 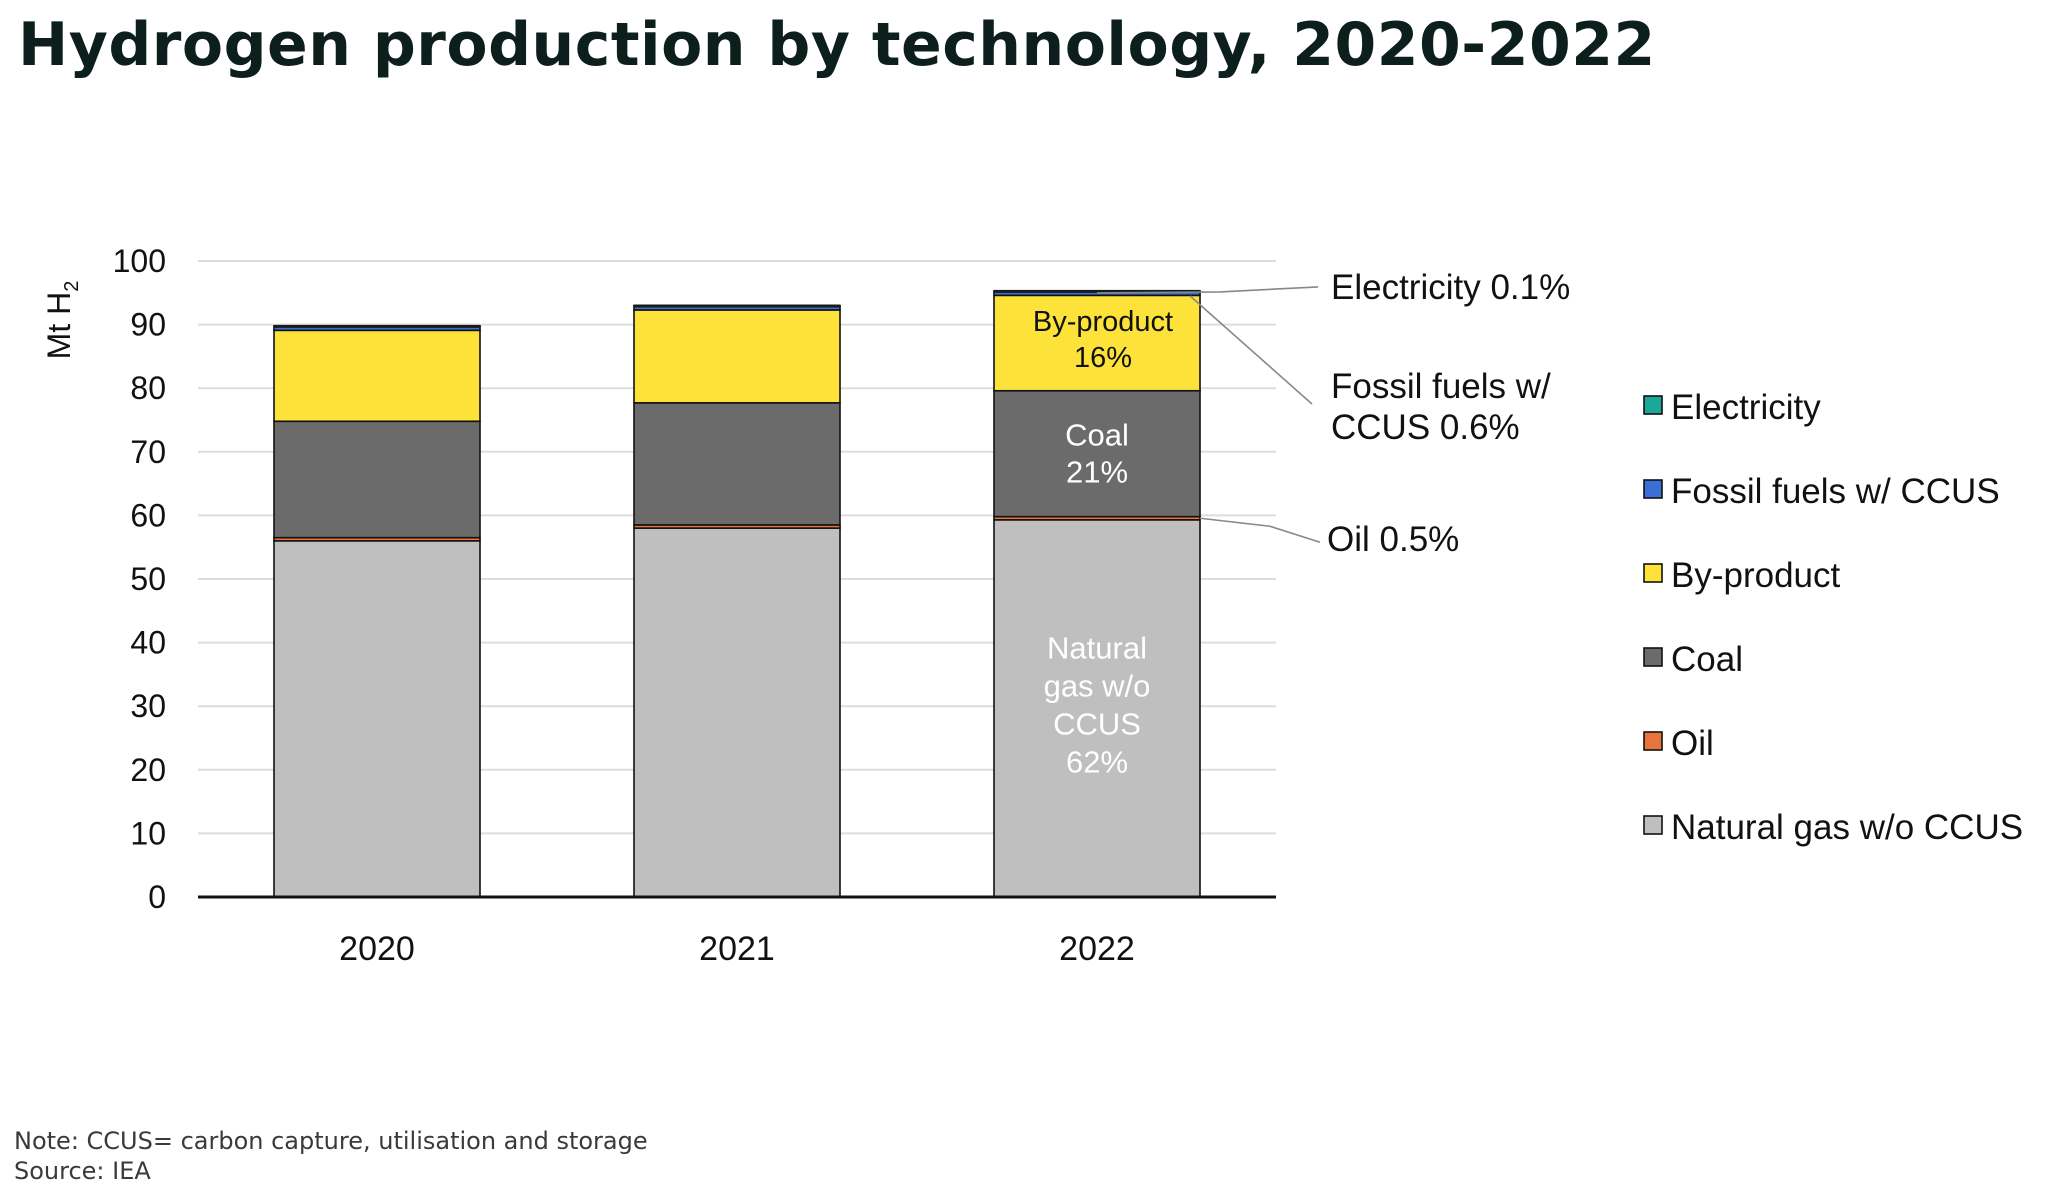 I want to click on y-axis-label: Mt H2, so click(x=62, y=320).